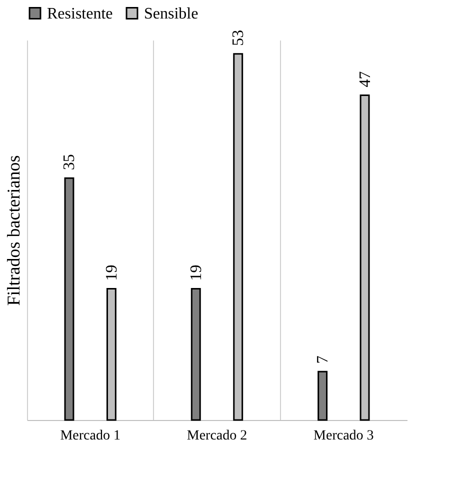  Describe the element at coordinates (90, 436) in the screenshot. I see `x-tick-label: Mercado 1` at that location.